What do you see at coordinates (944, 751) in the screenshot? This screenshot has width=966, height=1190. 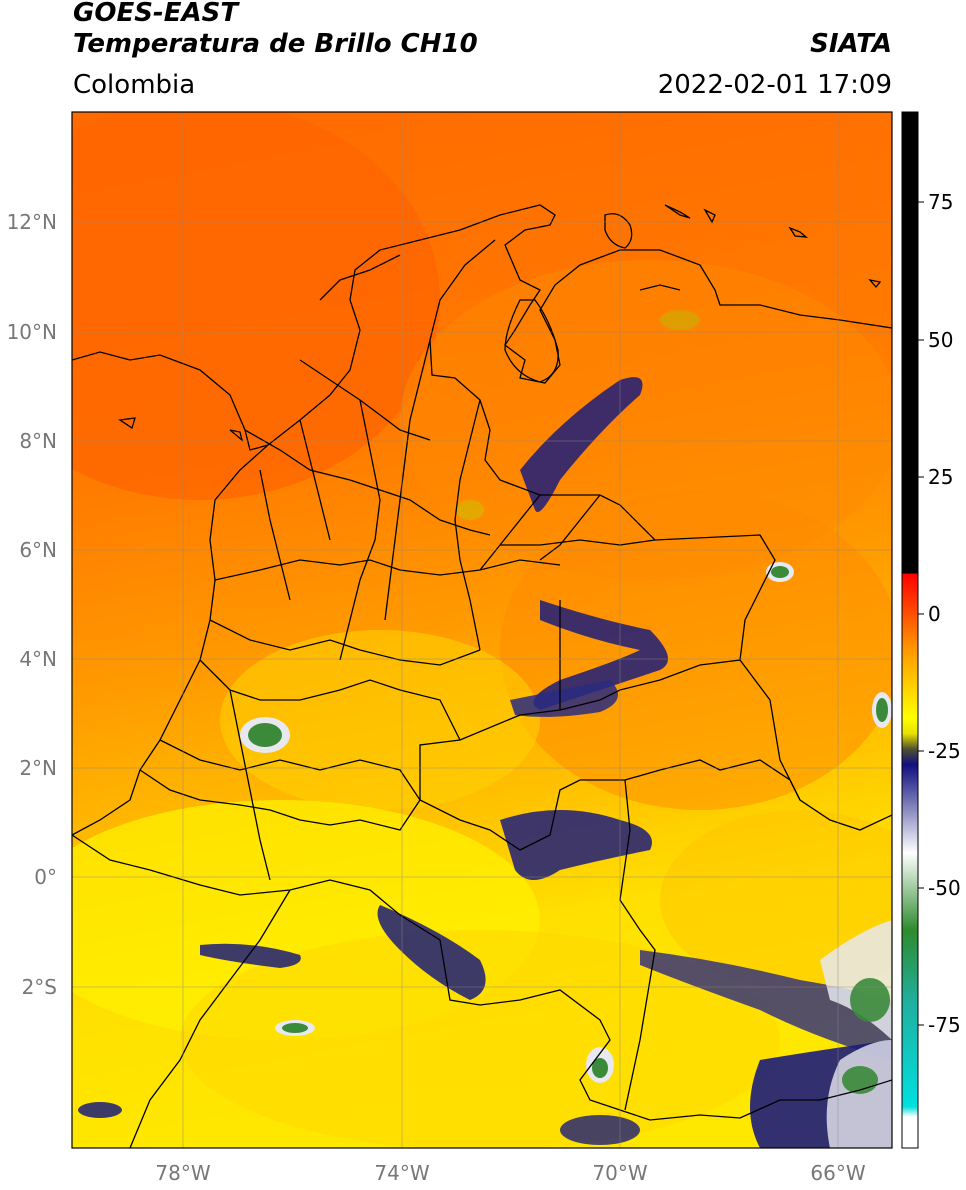 I see `colorbar-label: -25` at bounding box center [944, 751].